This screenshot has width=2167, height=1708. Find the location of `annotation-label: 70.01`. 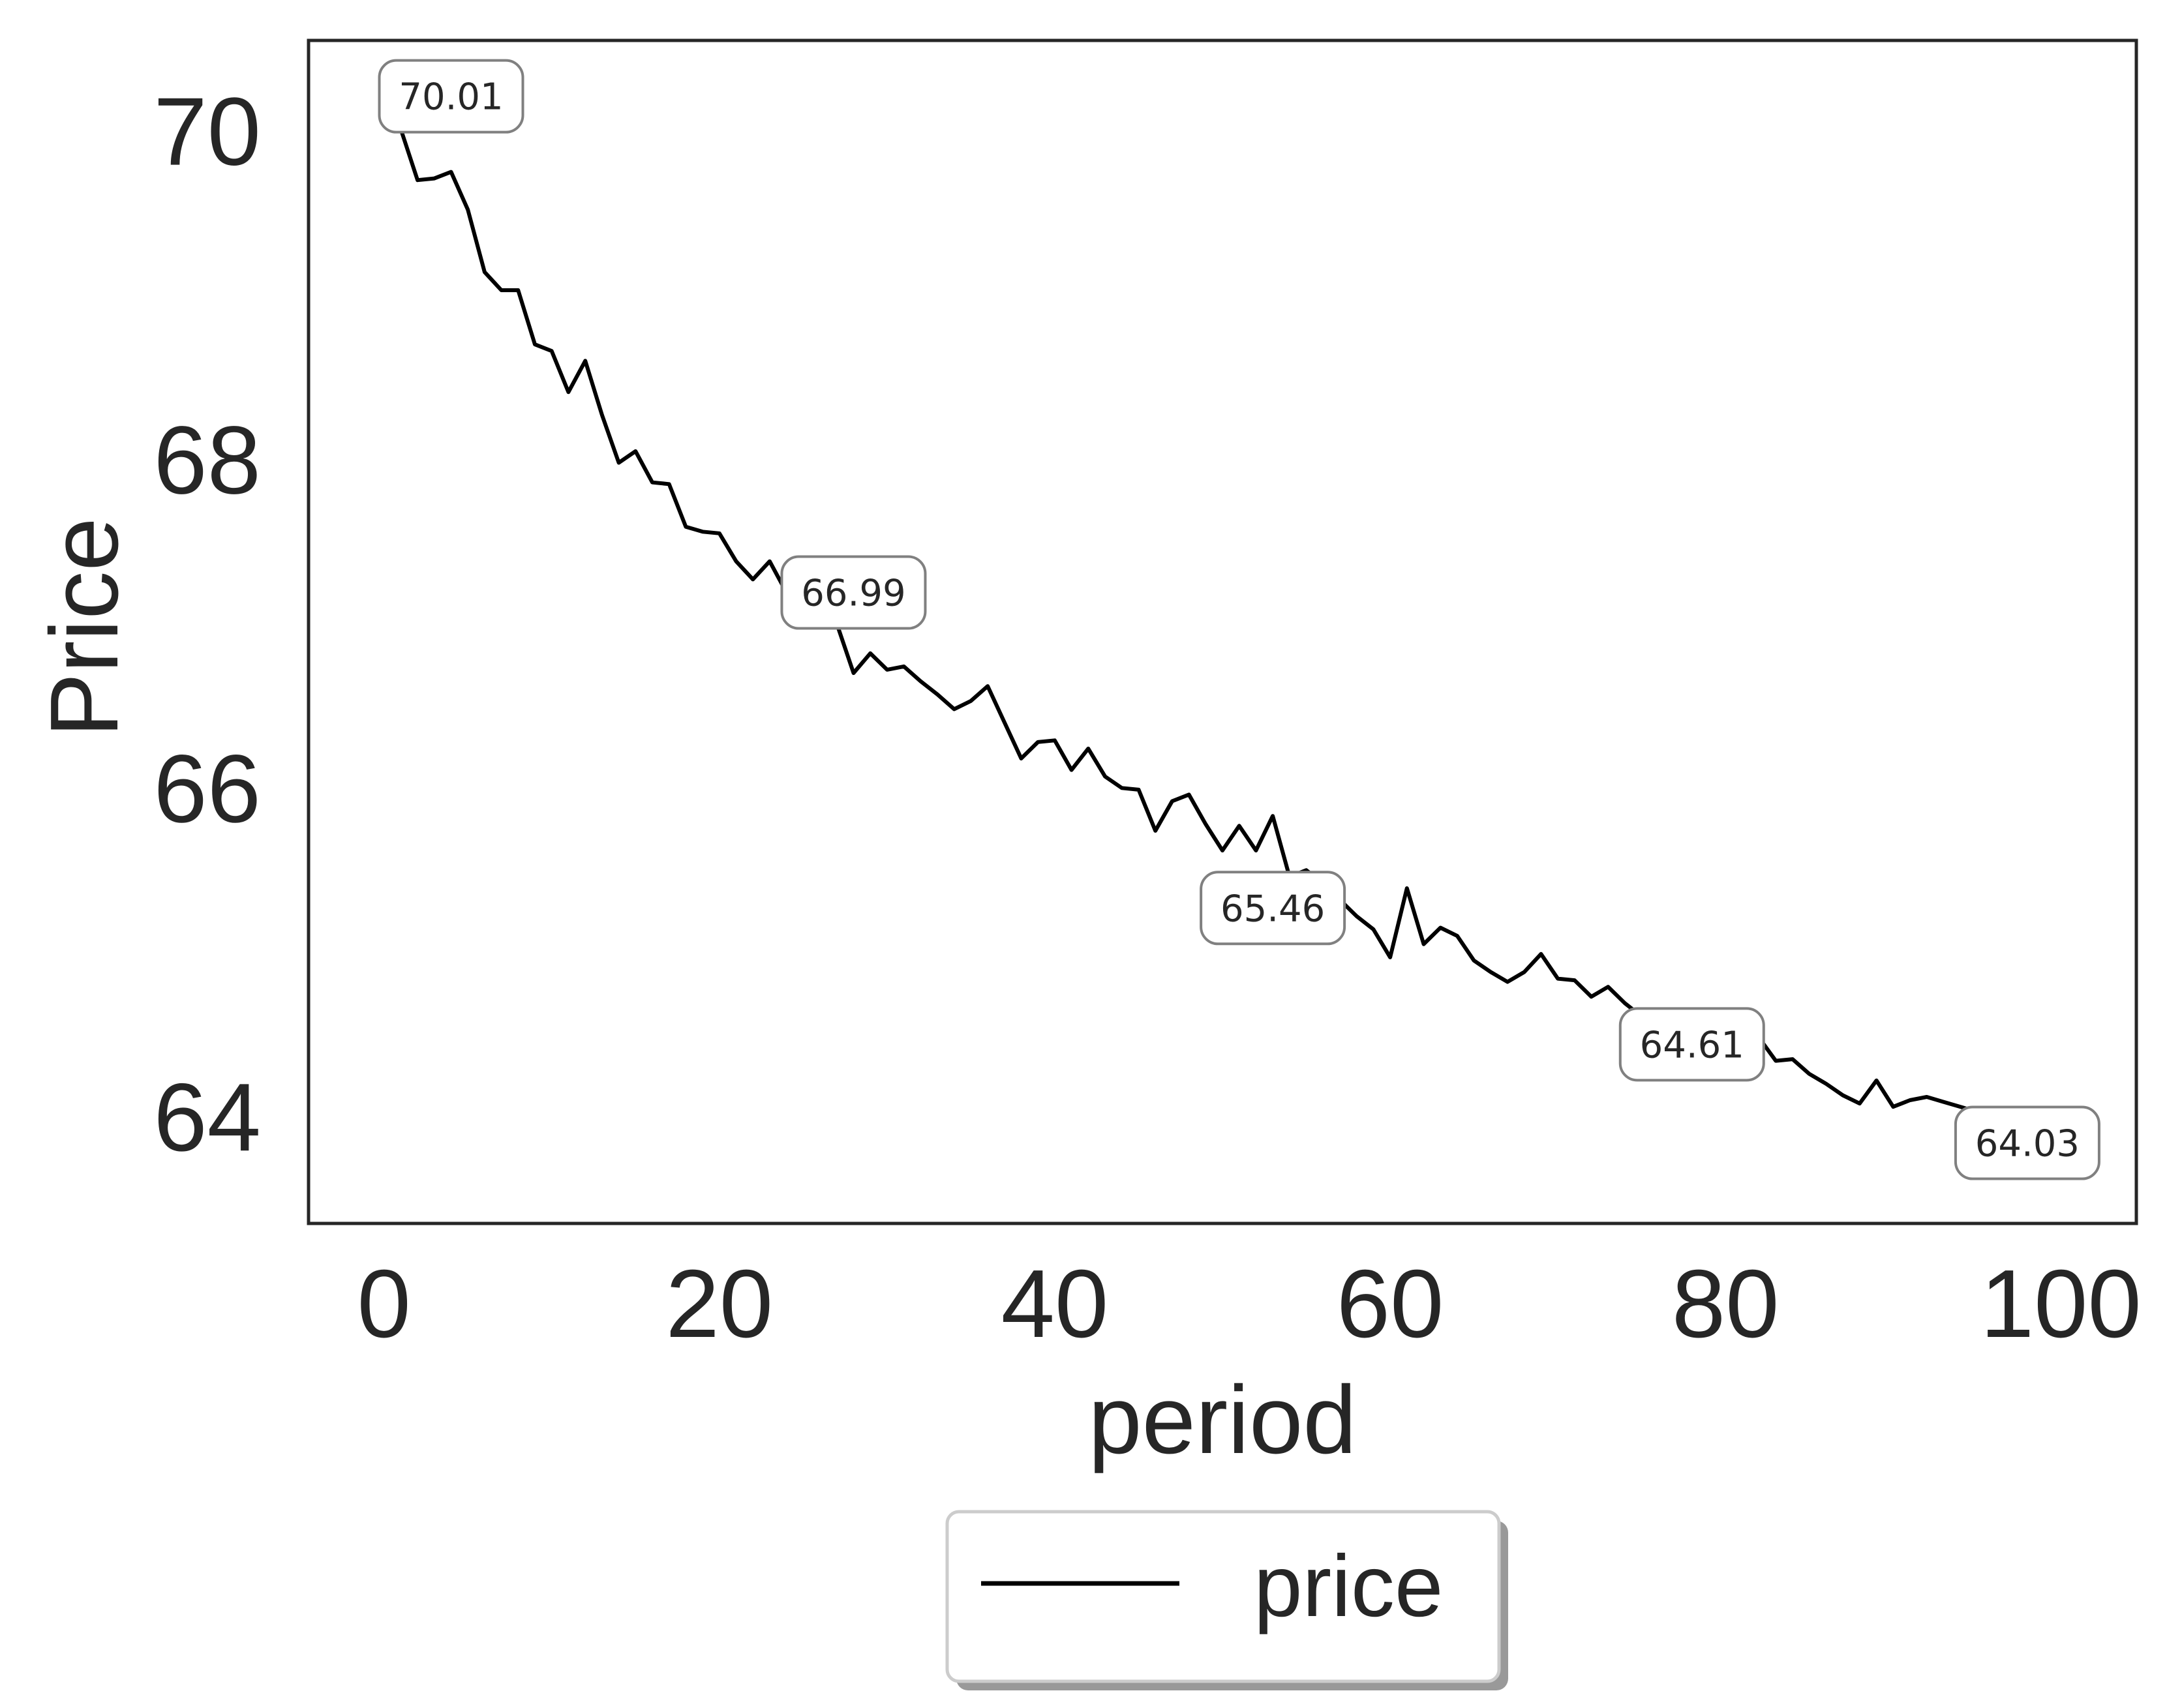

annotation-label: 70.01 is located at coordinates (451, 97).